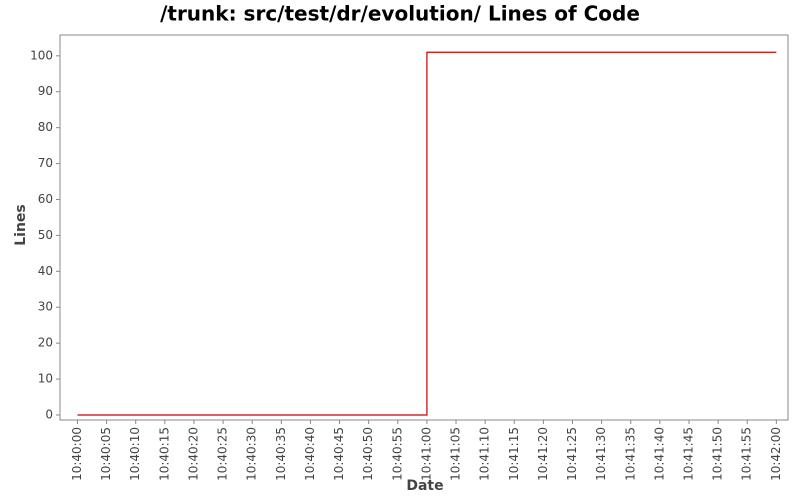 This screenshot has height=500, width=800. Describe the element at coordinates (630, 454) in the screenshot. I see `x-tick-label: 10:41:35` at that location.